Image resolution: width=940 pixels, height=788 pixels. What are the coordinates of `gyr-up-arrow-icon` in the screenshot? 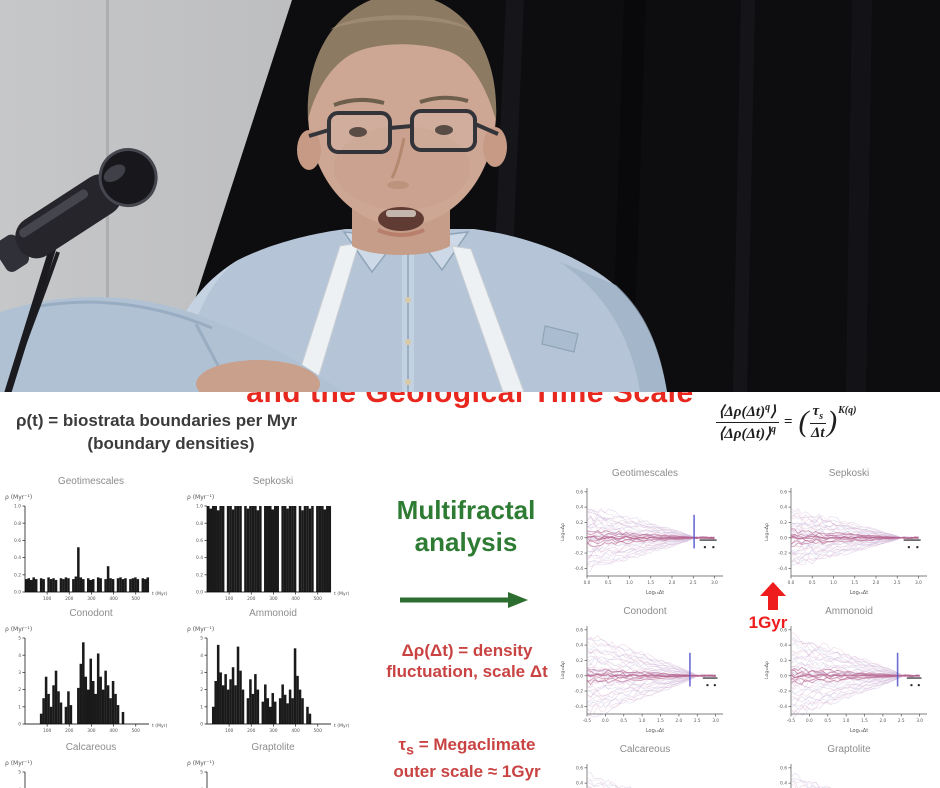 It's located at (773, 596).